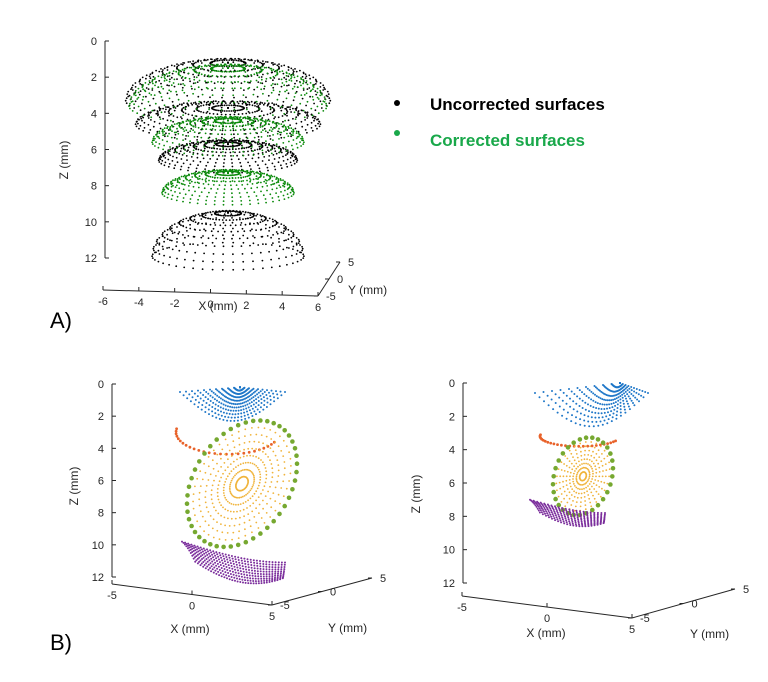 The image size is (768, 682). I want to click on series-lens-edge, so click(242, 484).